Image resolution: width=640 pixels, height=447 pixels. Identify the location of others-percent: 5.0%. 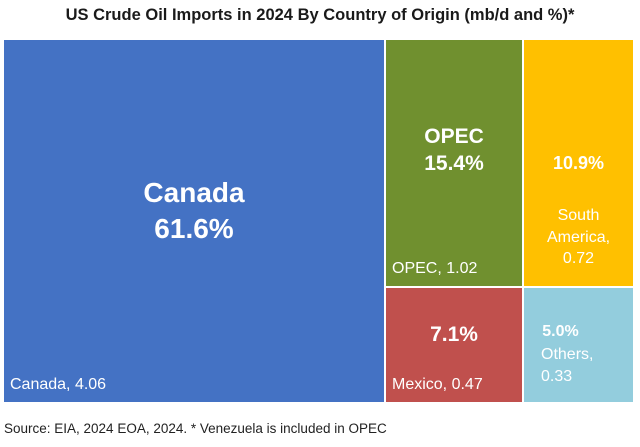
(560, 331).